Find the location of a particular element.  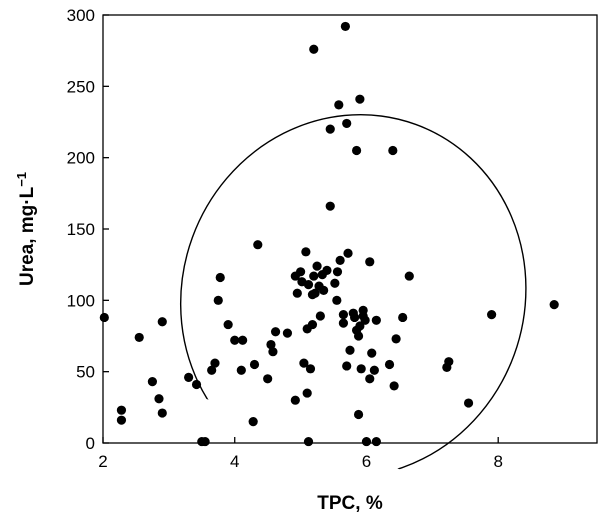

y-tick-label: 300 is located at coordinates (81, 15).